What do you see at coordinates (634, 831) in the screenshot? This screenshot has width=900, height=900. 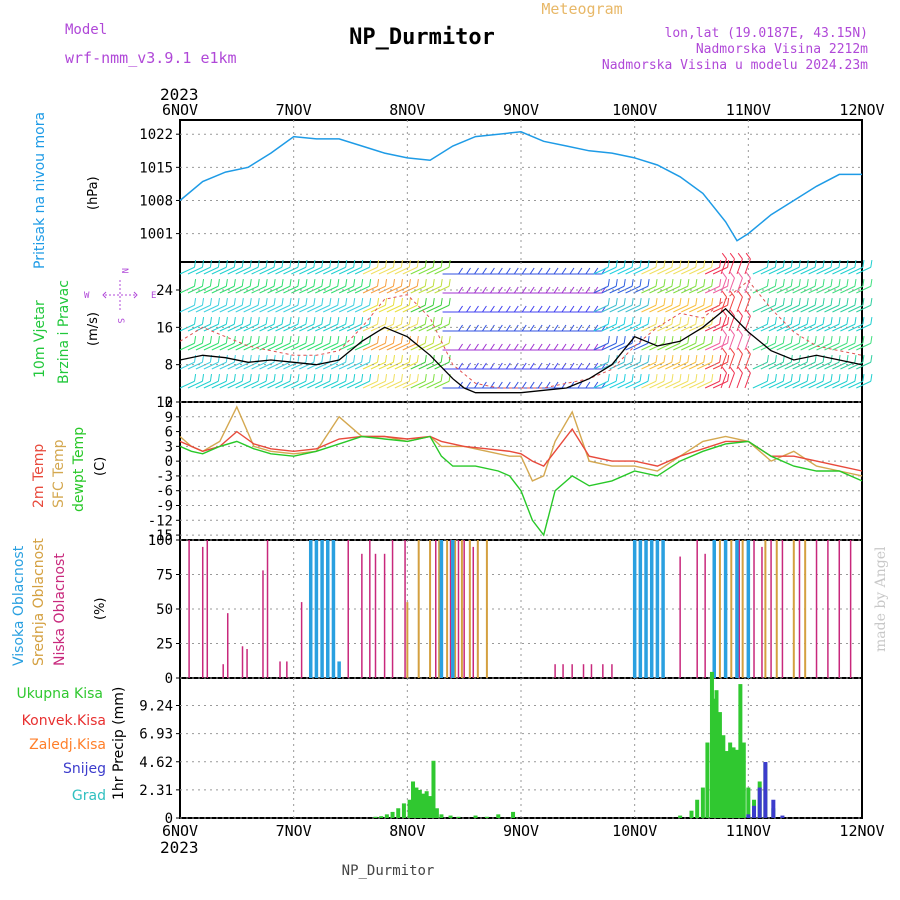 I see `date-bottom-4: 10NOV` at bounding box center [634, 831].